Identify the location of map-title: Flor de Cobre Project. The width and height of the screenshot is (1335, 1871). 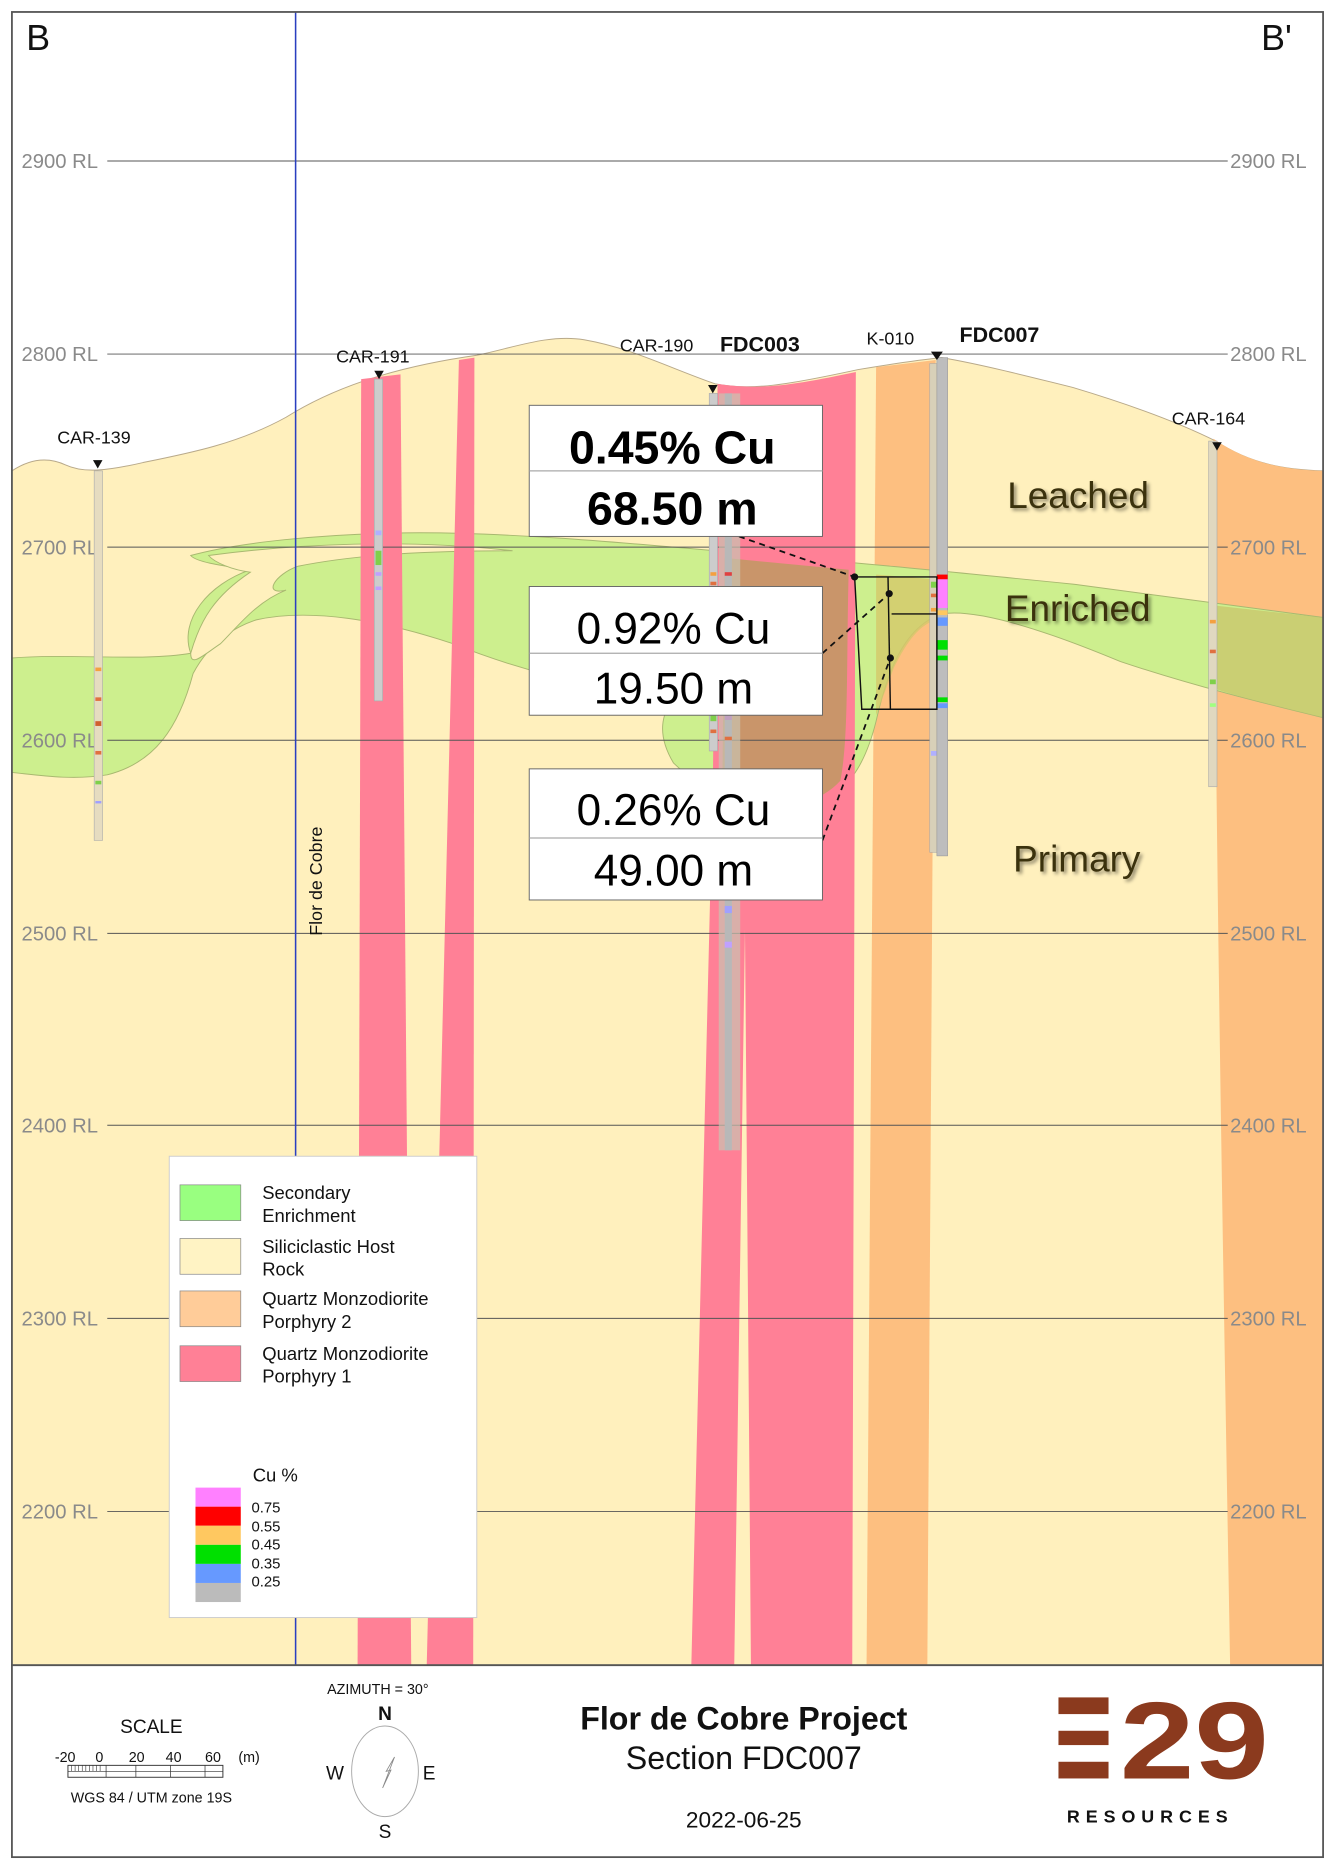
(743, 1719).